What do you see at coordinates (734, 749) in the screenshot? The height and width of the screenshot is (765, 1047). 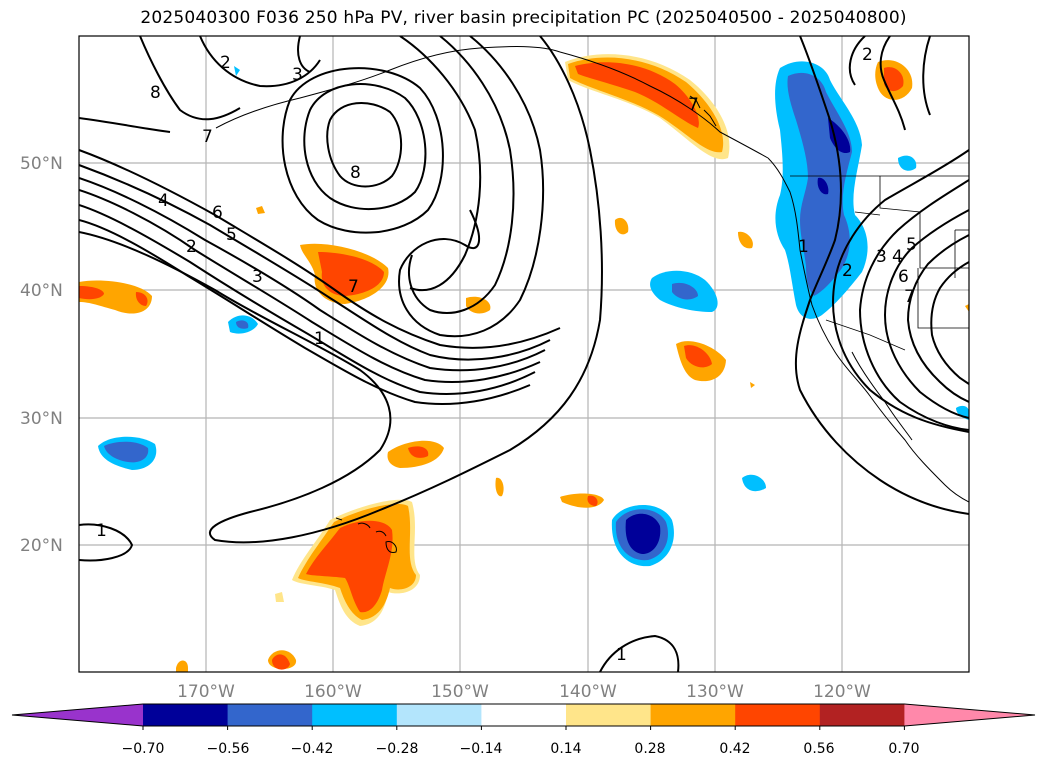 I see `colorbar-tick-label: 0.42` at bounding box center [734, 749].